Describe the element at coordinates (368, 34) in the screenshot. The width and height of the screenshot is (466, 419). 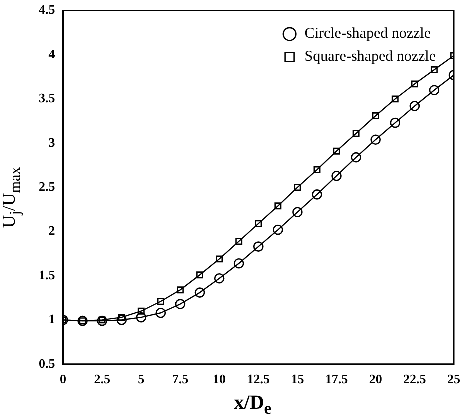
I see `legend-label: Circle-shaped nozzle` at that location.